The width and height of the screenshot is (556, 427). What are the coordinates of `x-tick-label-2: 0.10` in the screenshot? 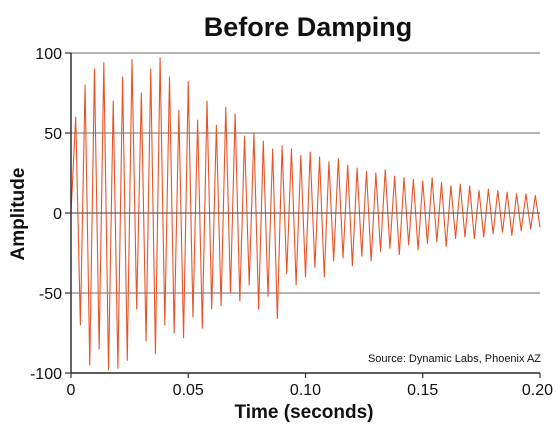 It's located at (305, 390).